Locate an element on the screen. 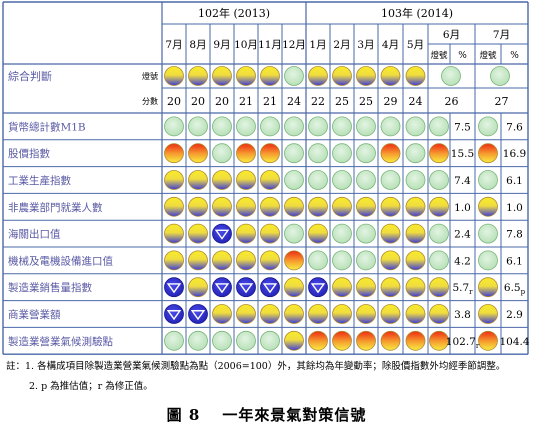 This screenshot has height=431, width=533. july-value-flag: p is located at coordinates (523, 292).